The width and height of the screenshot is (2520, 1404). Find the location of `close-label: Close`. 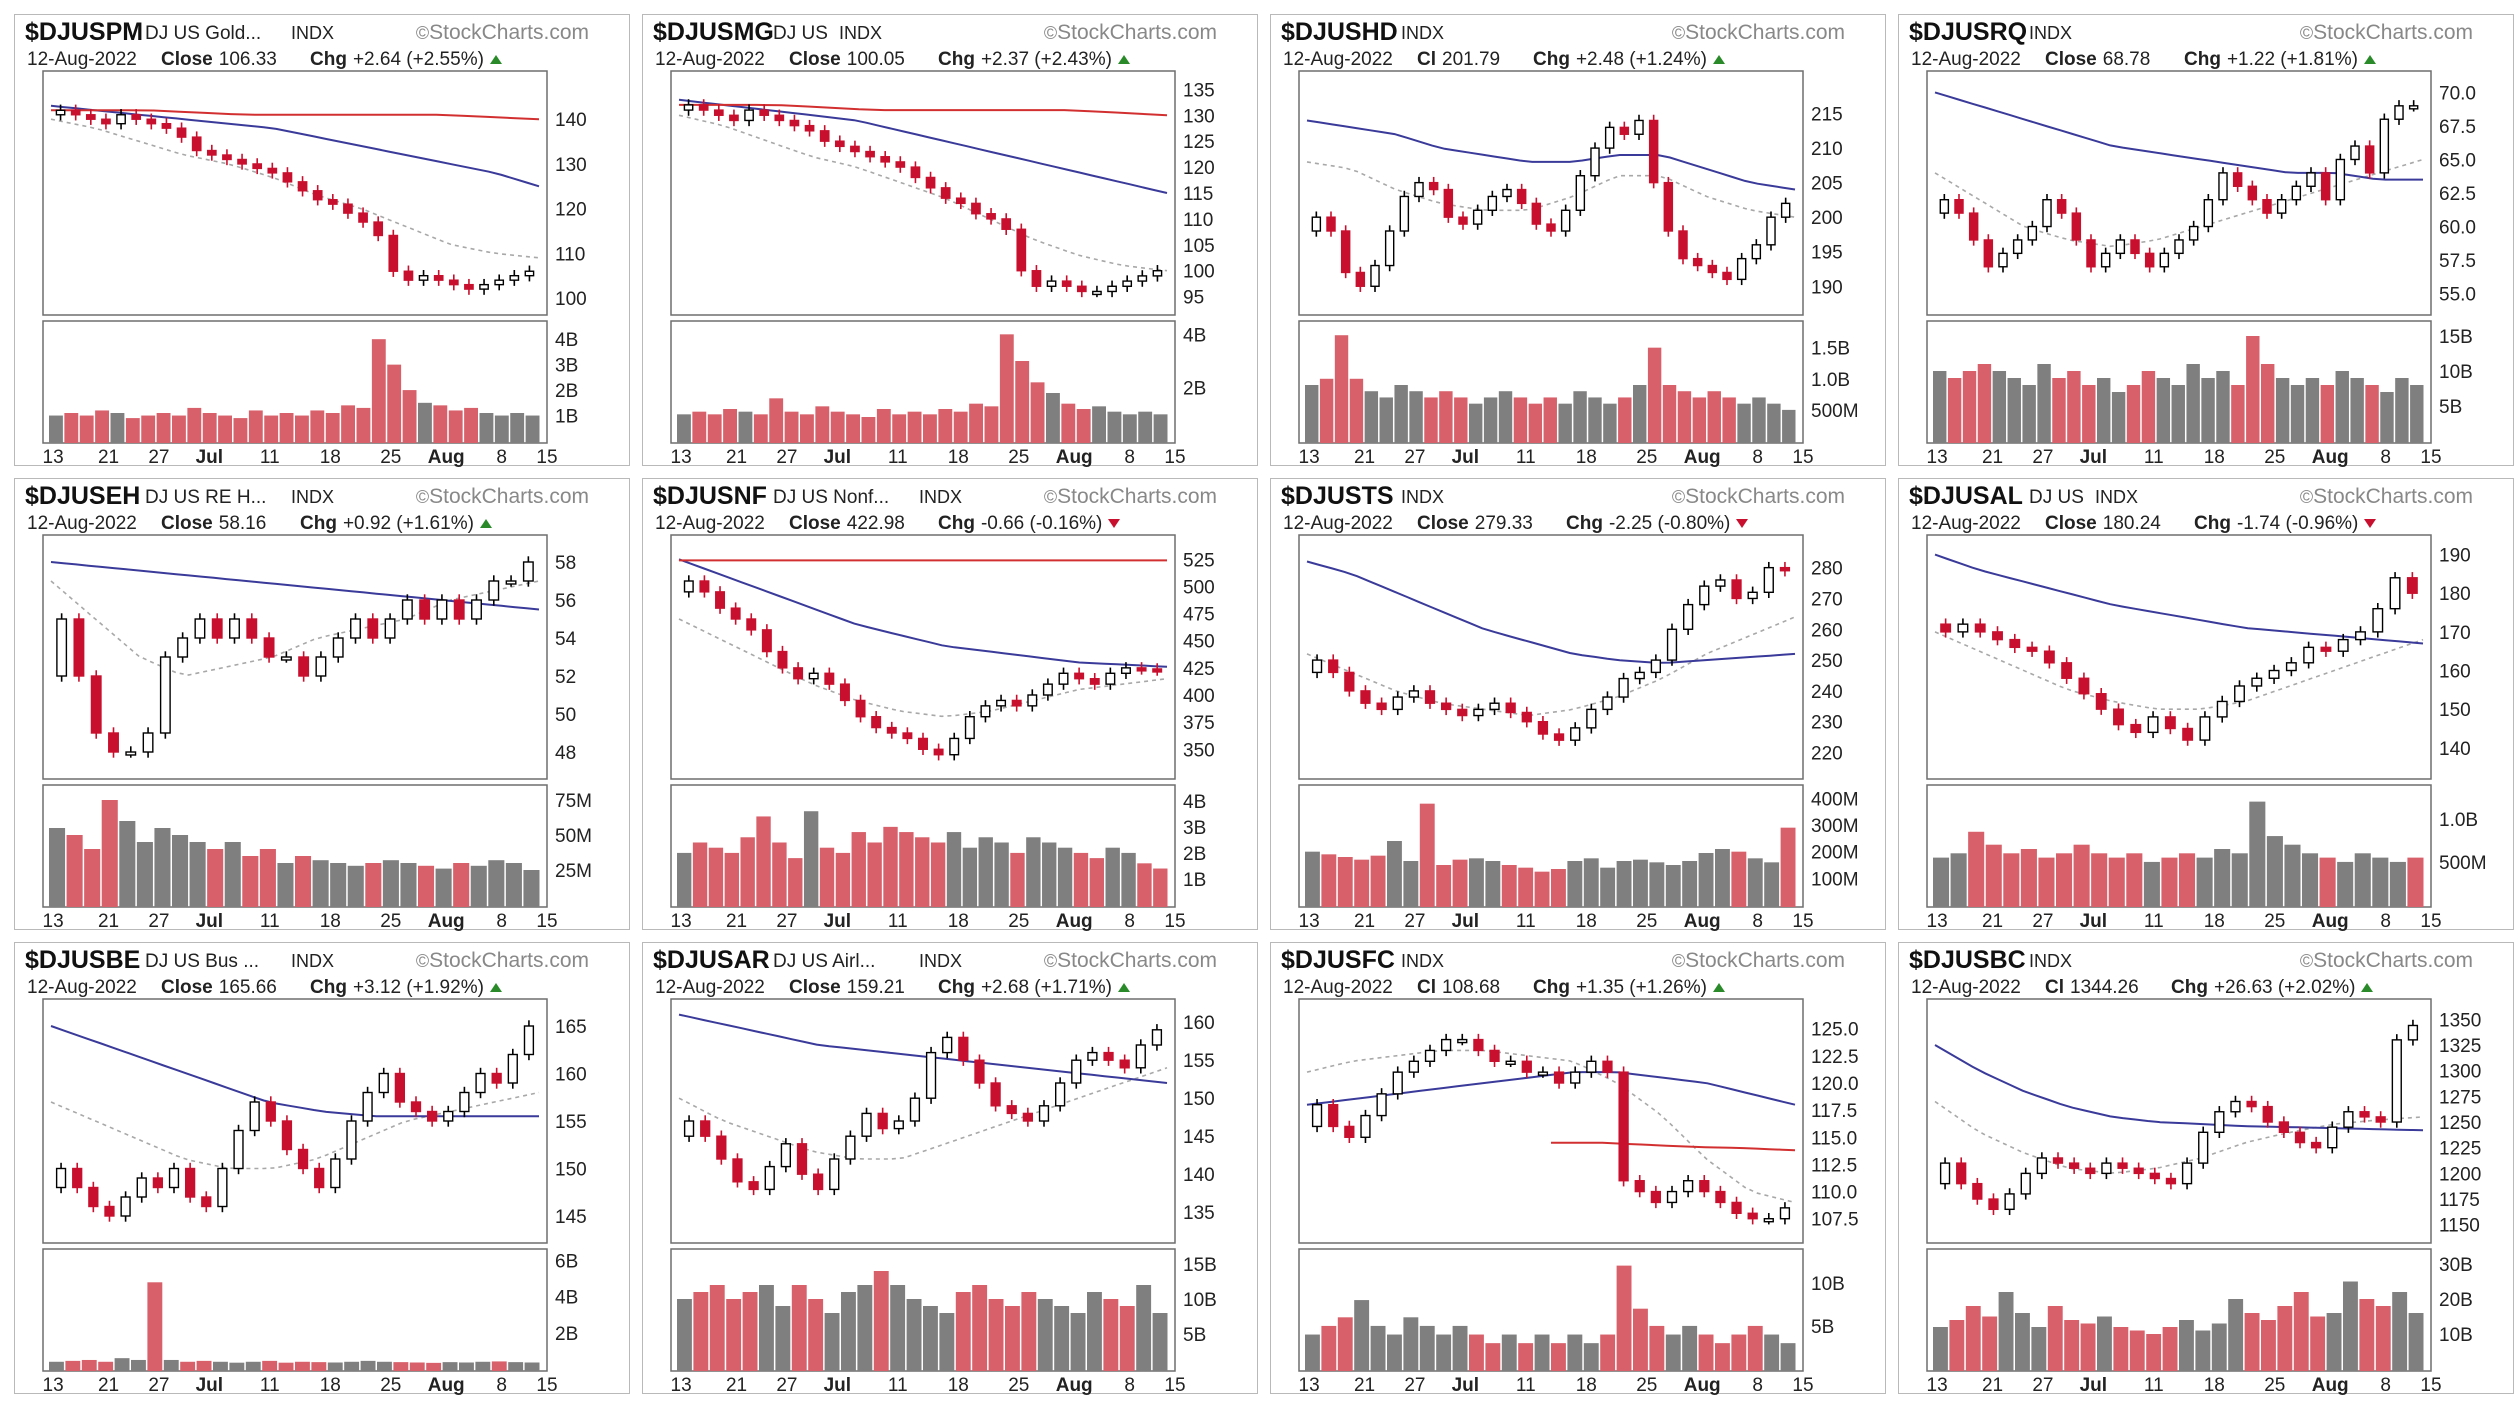

close-label: Close is located at coordinates (1443, 523).